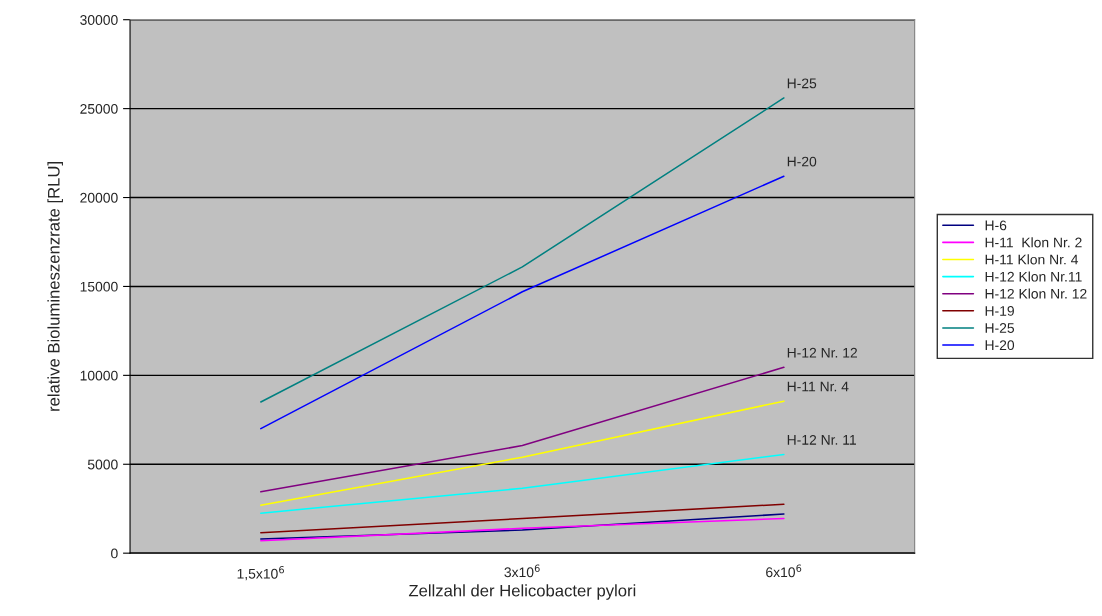 This screenshot has width=1102, height=616. I want to click on annotation: H-25, so click(802, 83).